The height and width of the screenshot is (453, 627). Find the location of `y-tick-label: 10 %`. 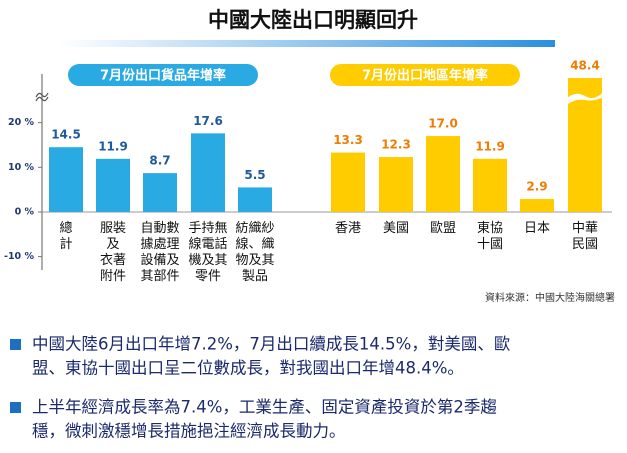

y-tick-label: 10 % is located at coordinates (21, 167).